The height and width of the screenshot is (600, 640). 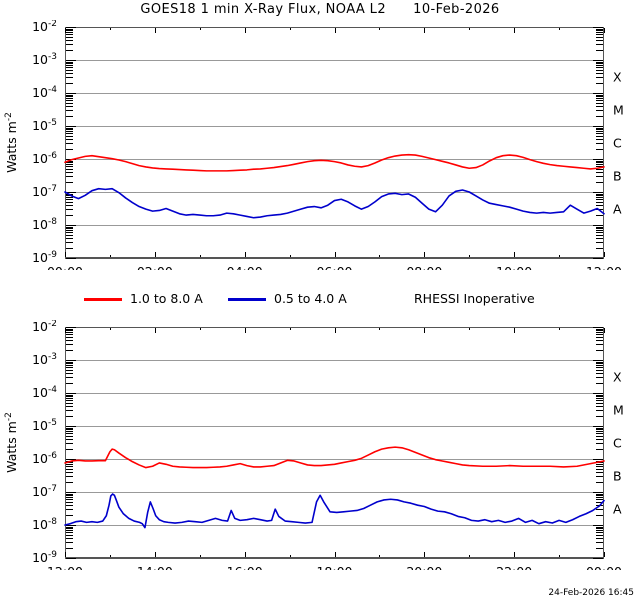 What do you see at coordinates (245, 567) in the screenshot?
I see `x-tick-label: 16:00` at bounding box center [245, 567].